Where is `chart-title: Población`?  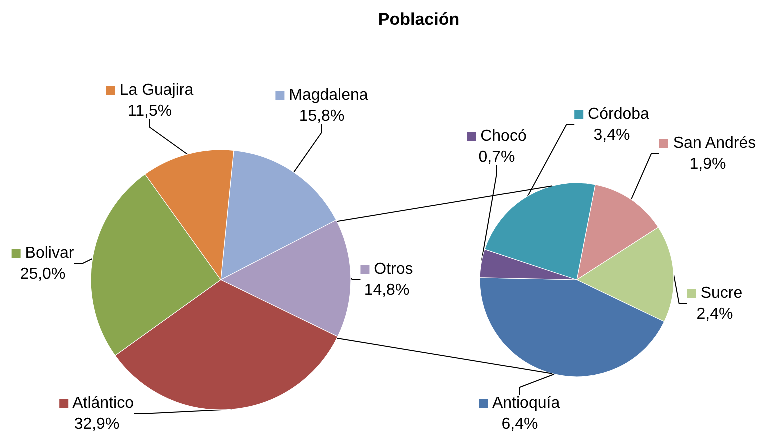 chart-title: Población is located at coordinates (419, 19).